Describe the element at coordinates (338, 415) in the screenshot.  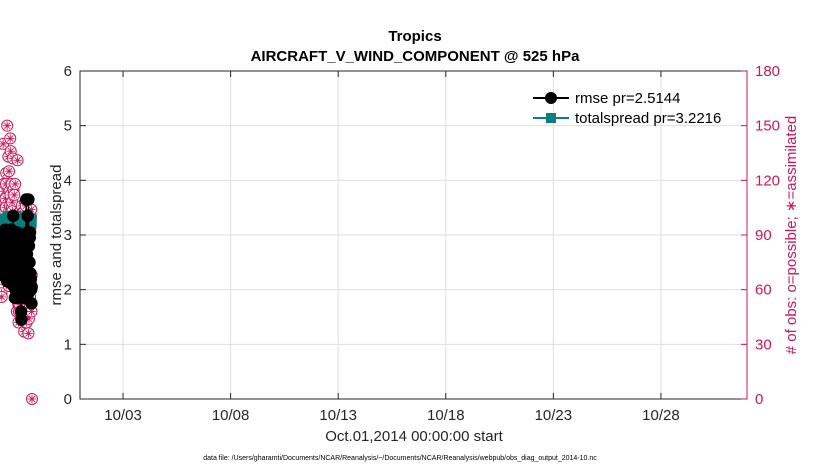
I see `x-tick-label: 10/13` at that location.